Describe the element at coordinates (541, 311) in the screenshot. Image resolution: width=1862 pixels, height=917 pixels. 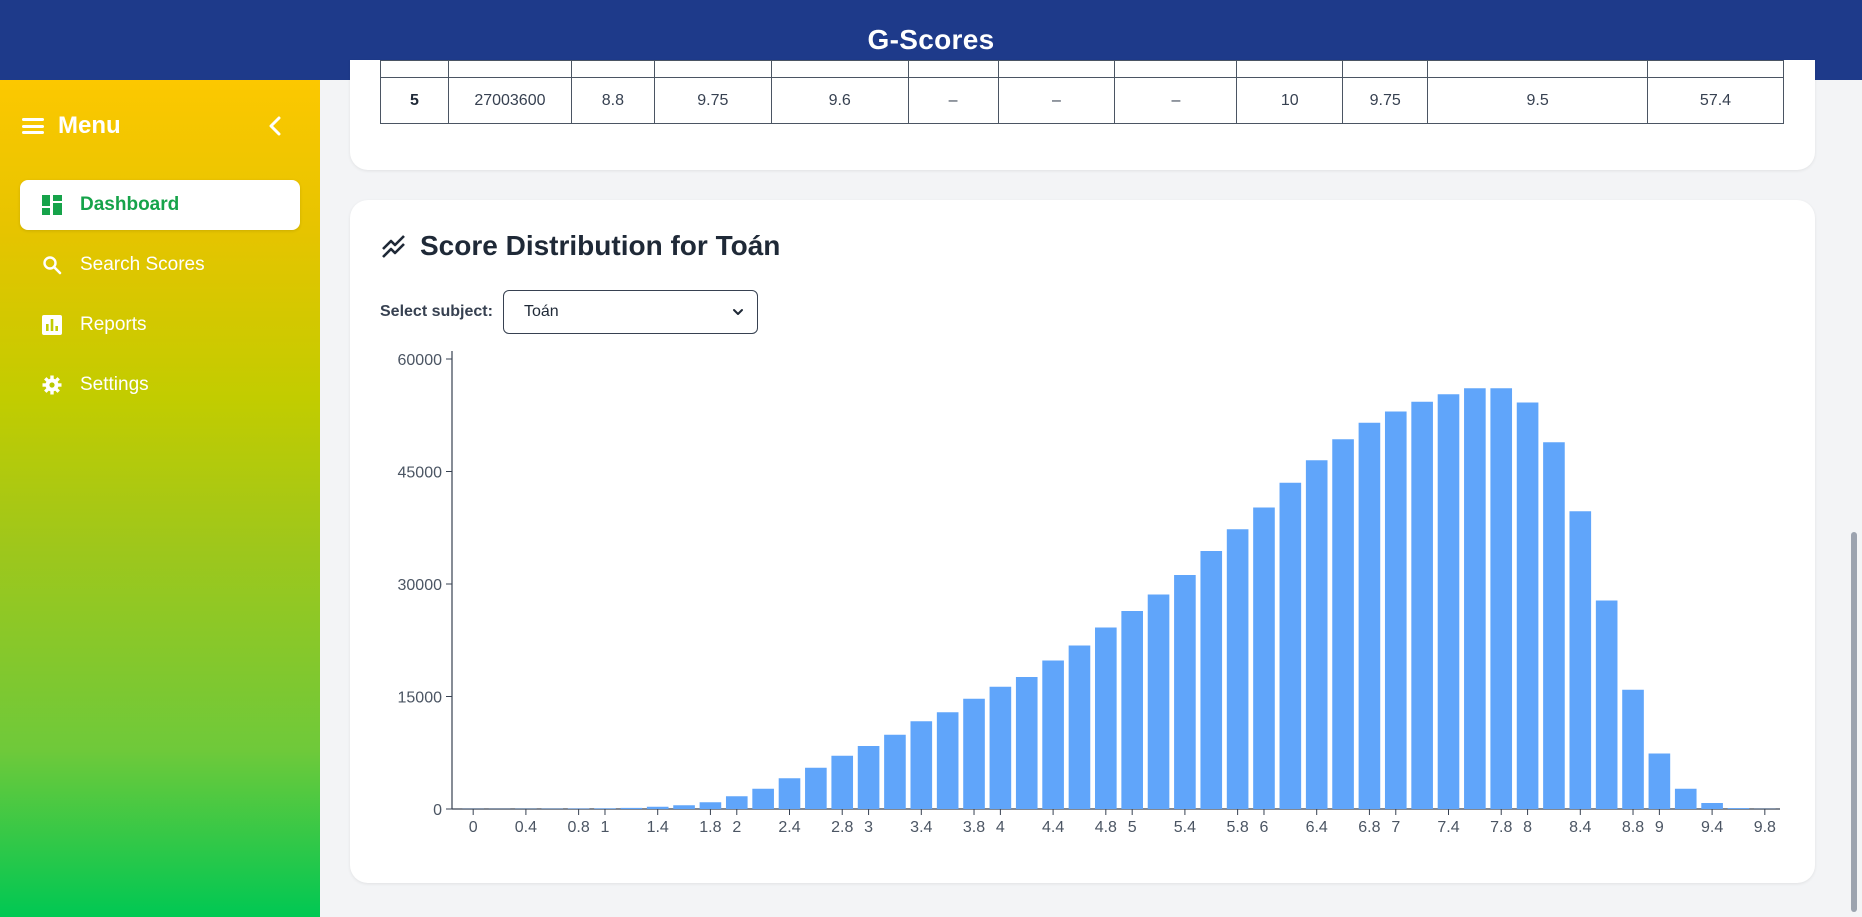
I see `subject-select-value: Toán` at that location.